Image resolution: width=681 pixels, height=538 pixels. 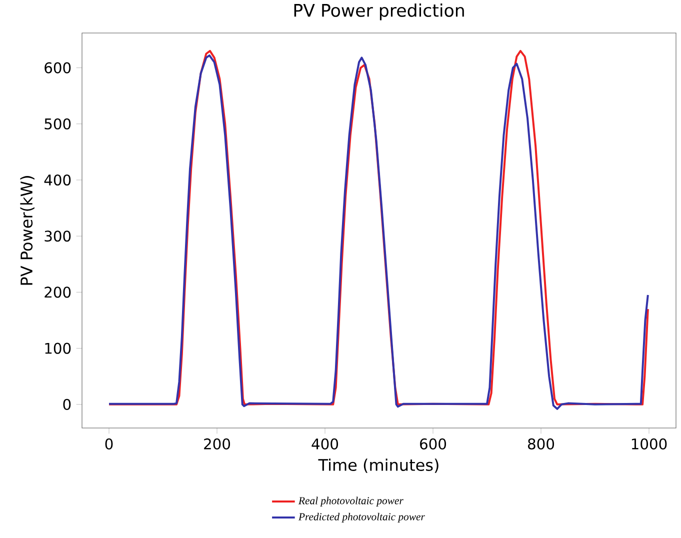 What do you see at coordinates (57, 68) in the screenshot?
I see `y-tick-label: 600` at bounding box center [57, 68].